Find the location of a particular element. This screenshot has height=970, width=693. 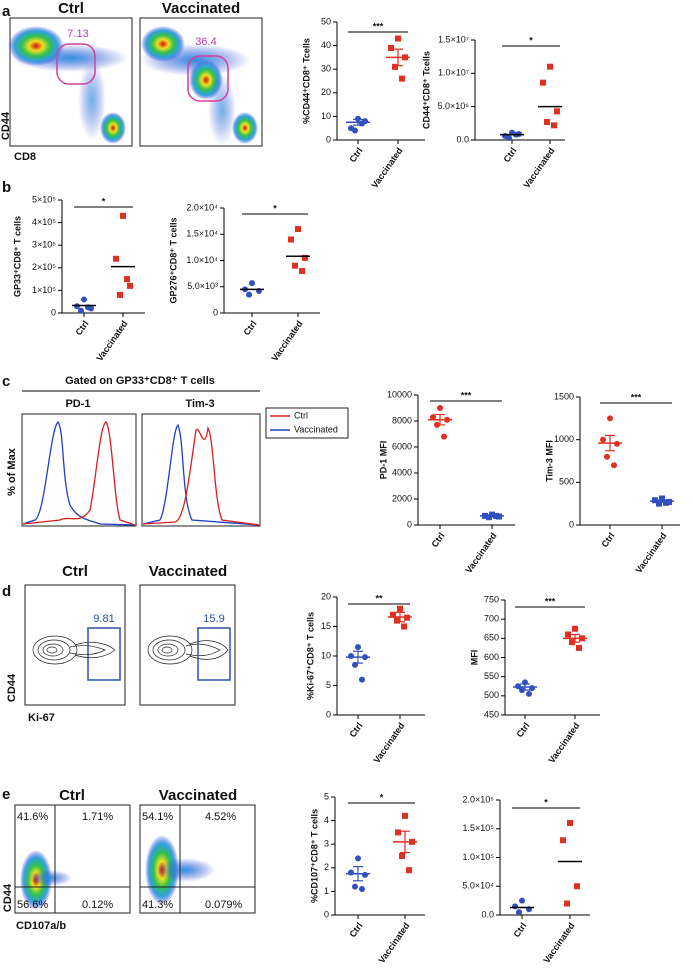

y-axis-label: Tim-3 MFI is located at coordinates (549, 461).